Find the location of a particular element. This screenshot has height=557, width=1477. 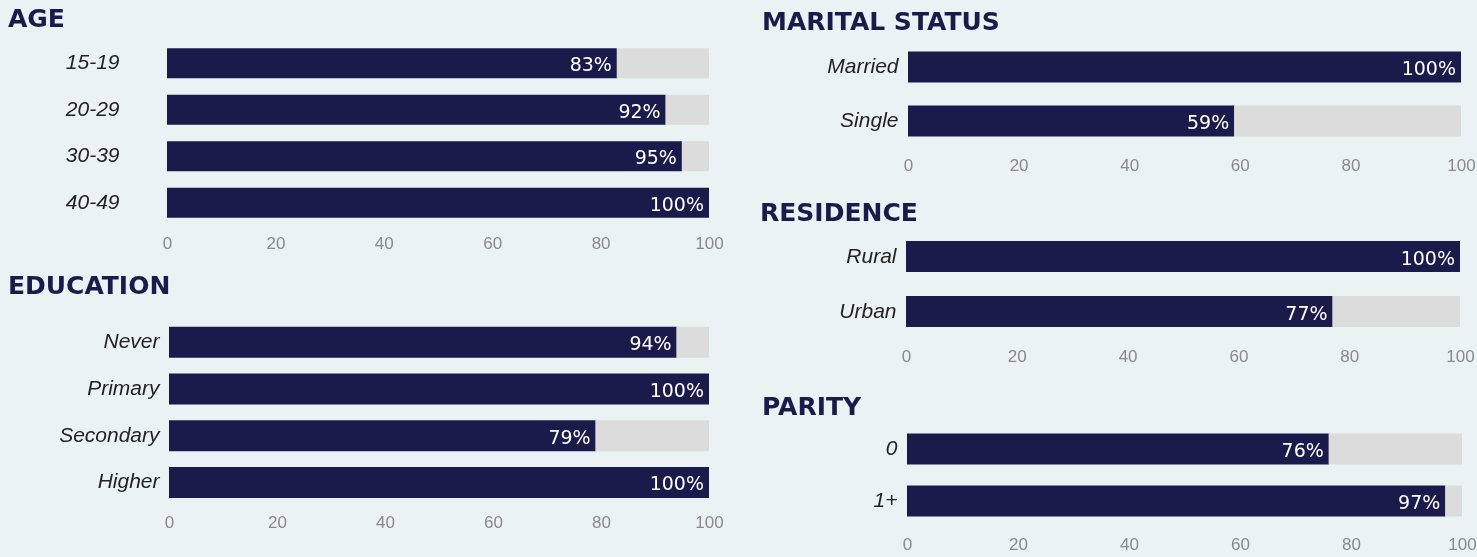

data-label: 79% is located at coordinates (569, 436).